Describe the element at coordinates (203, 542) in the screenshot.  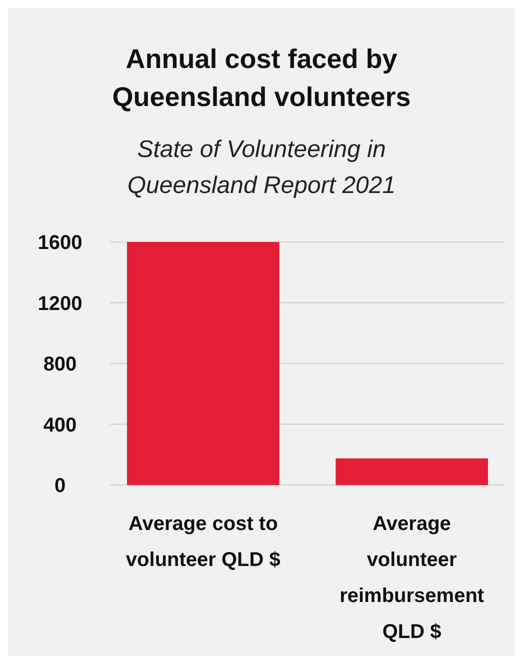
I see `x-tick-label: Average cost to volunteer QLD $` at that location.